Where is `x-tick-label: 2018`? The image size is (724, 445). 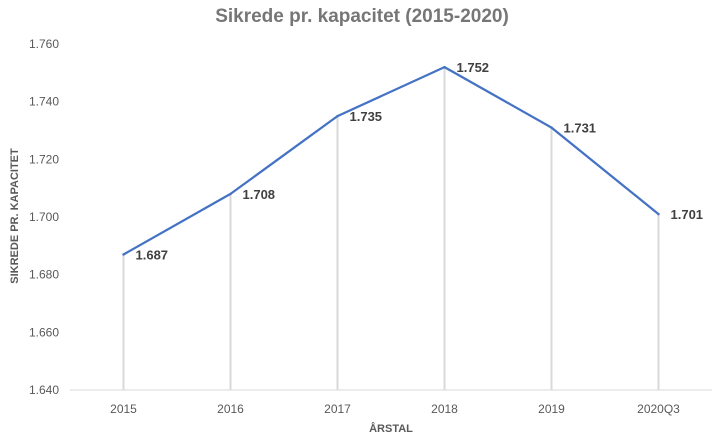
x-tick-label: 2018 is located at coordinates (444, 409).